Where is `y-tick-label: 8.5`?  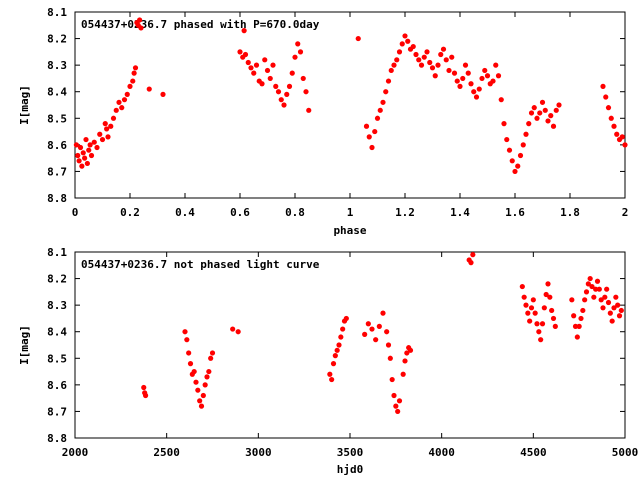
y-tick-label: 8.5 is located at coordinates (57, 118).